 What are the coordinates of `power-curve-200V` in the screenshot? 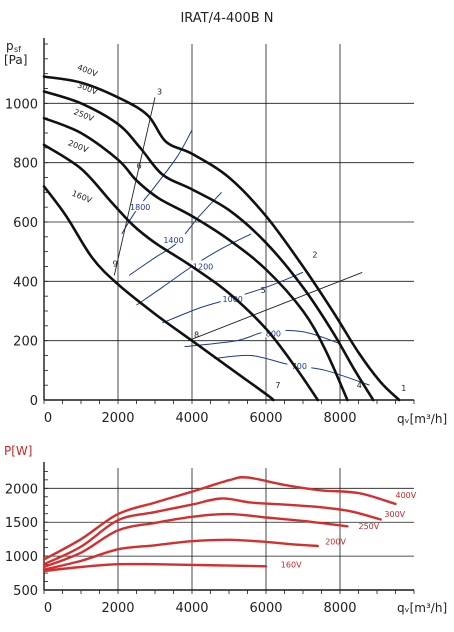 It's located at (180, 554).